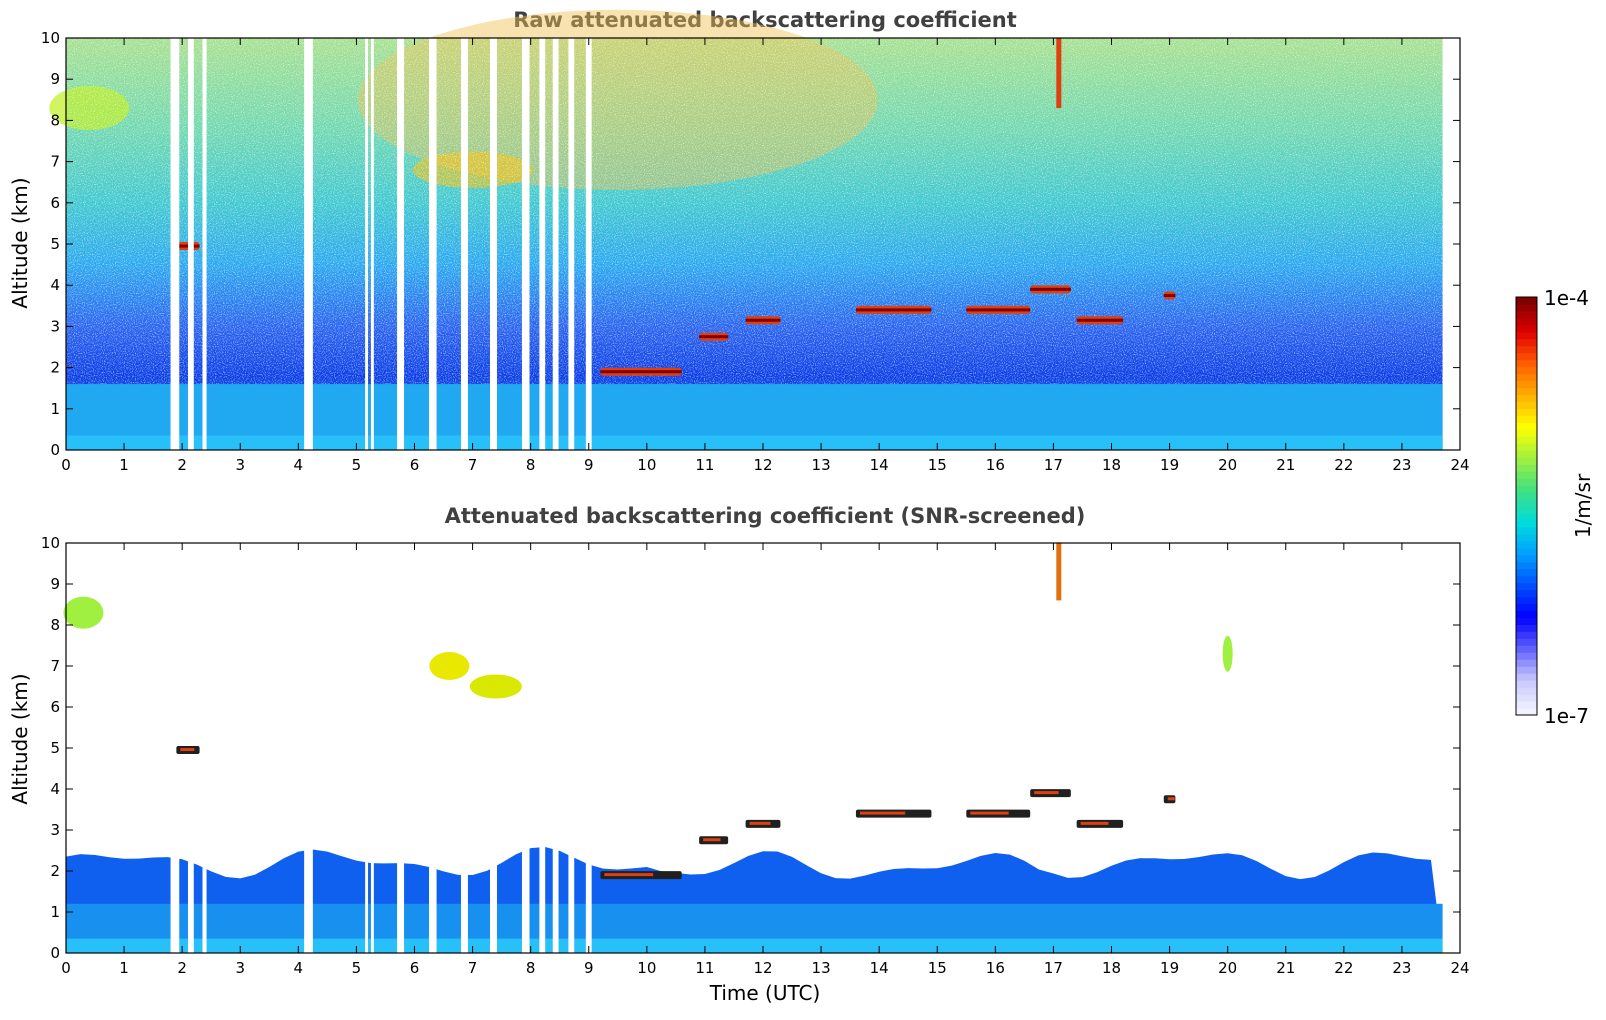 This screenshot has height=1020, width=1606. What do you see at coordinates (20, 738) in the screenshot?
I see `panel-screened-ylabel: Altitude (km)` at bounding box center [20, 738].